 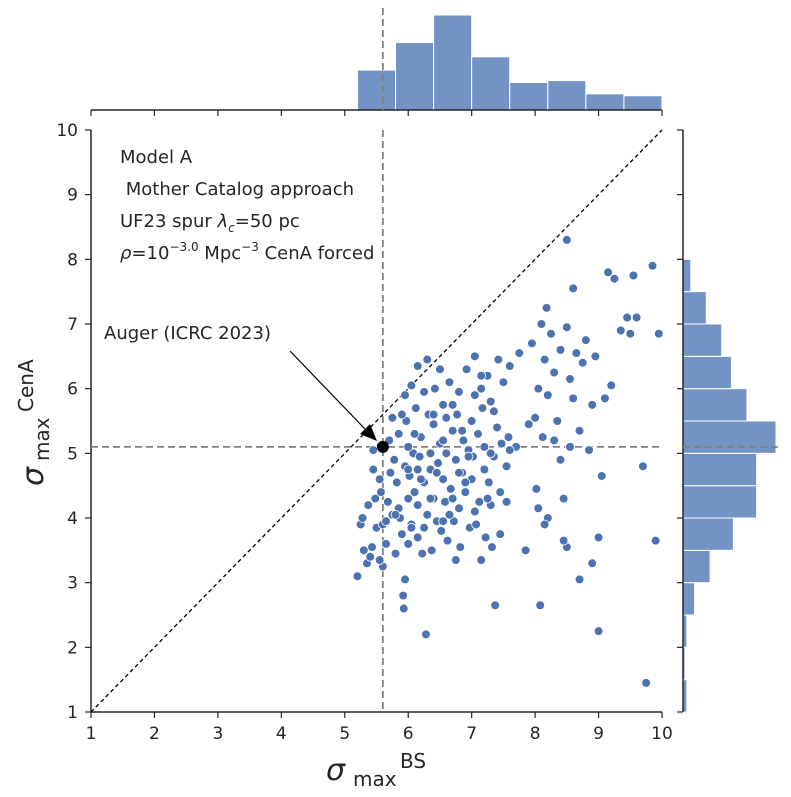 I want to click on x-tick-label: 1, so click(x=91, y=734).